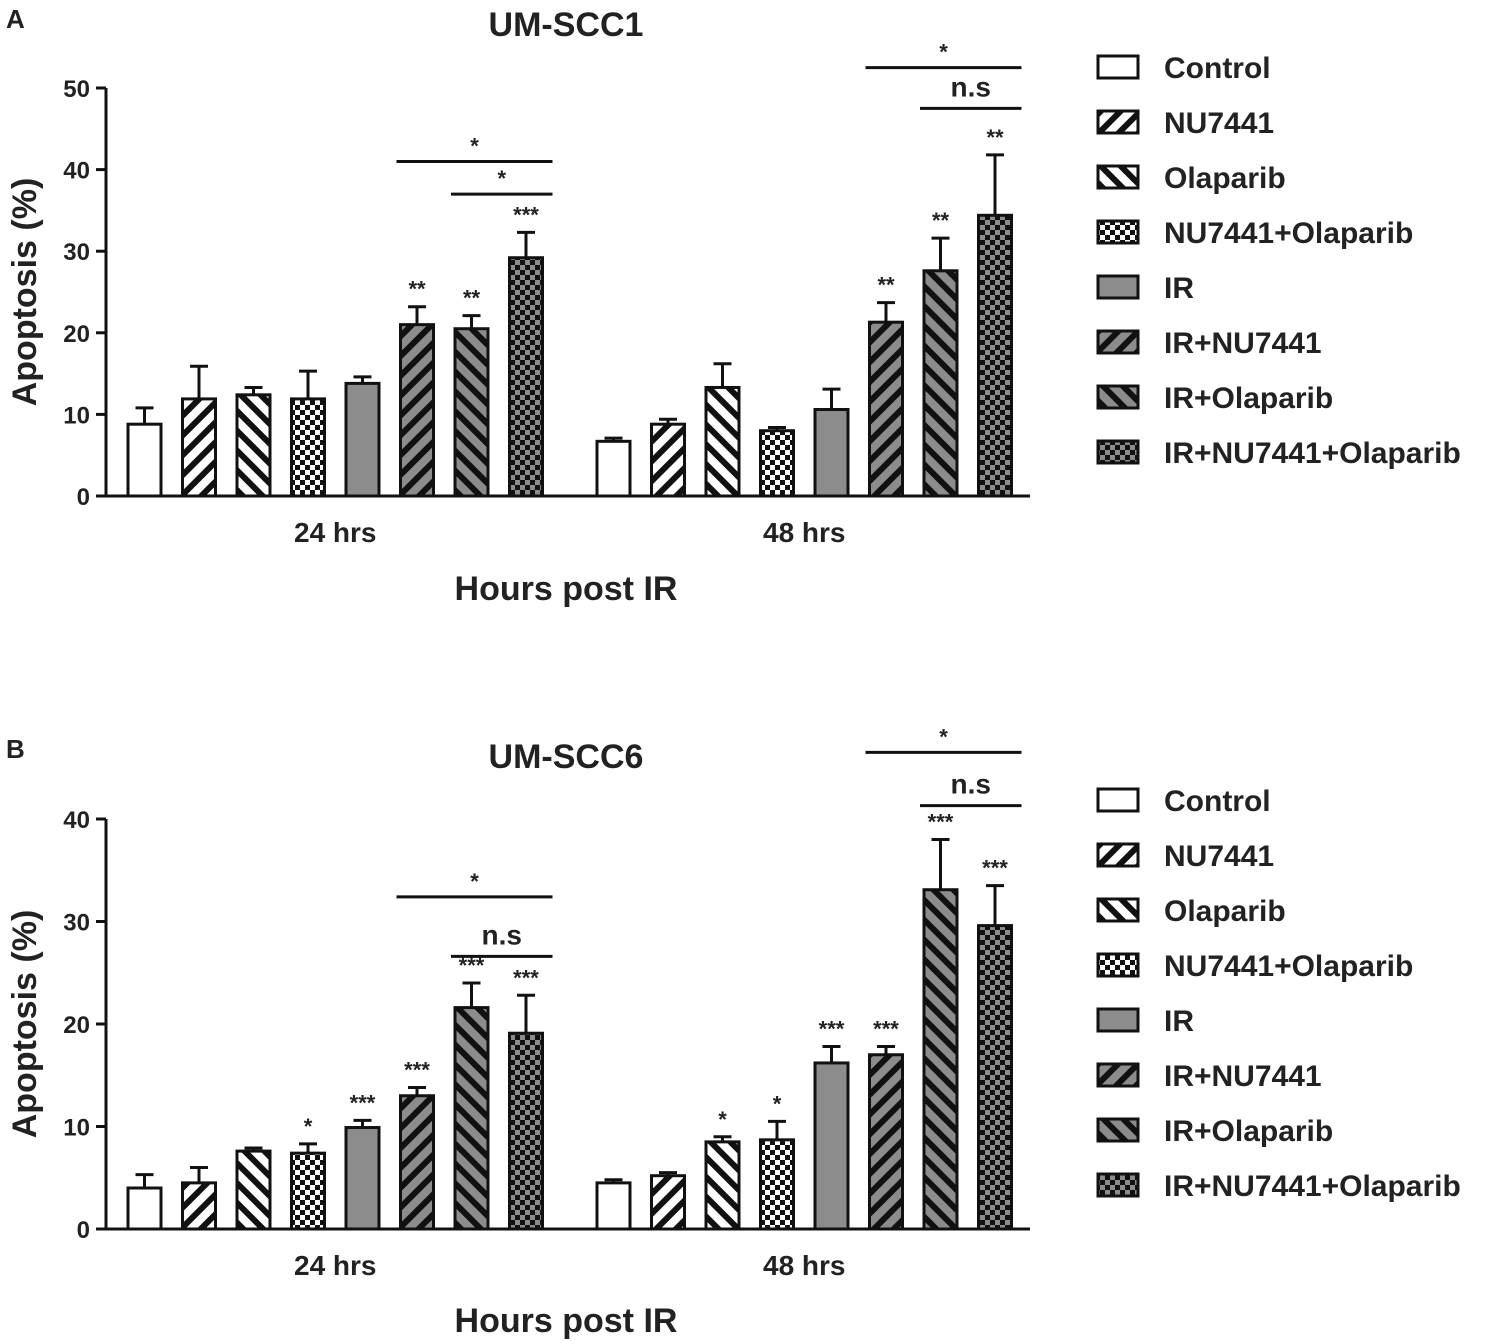 This screenshot has width=1500, height=1344. Describe the element at coordinates (15, 19) in the screenshot. I see `panel-letter: A` at that location.